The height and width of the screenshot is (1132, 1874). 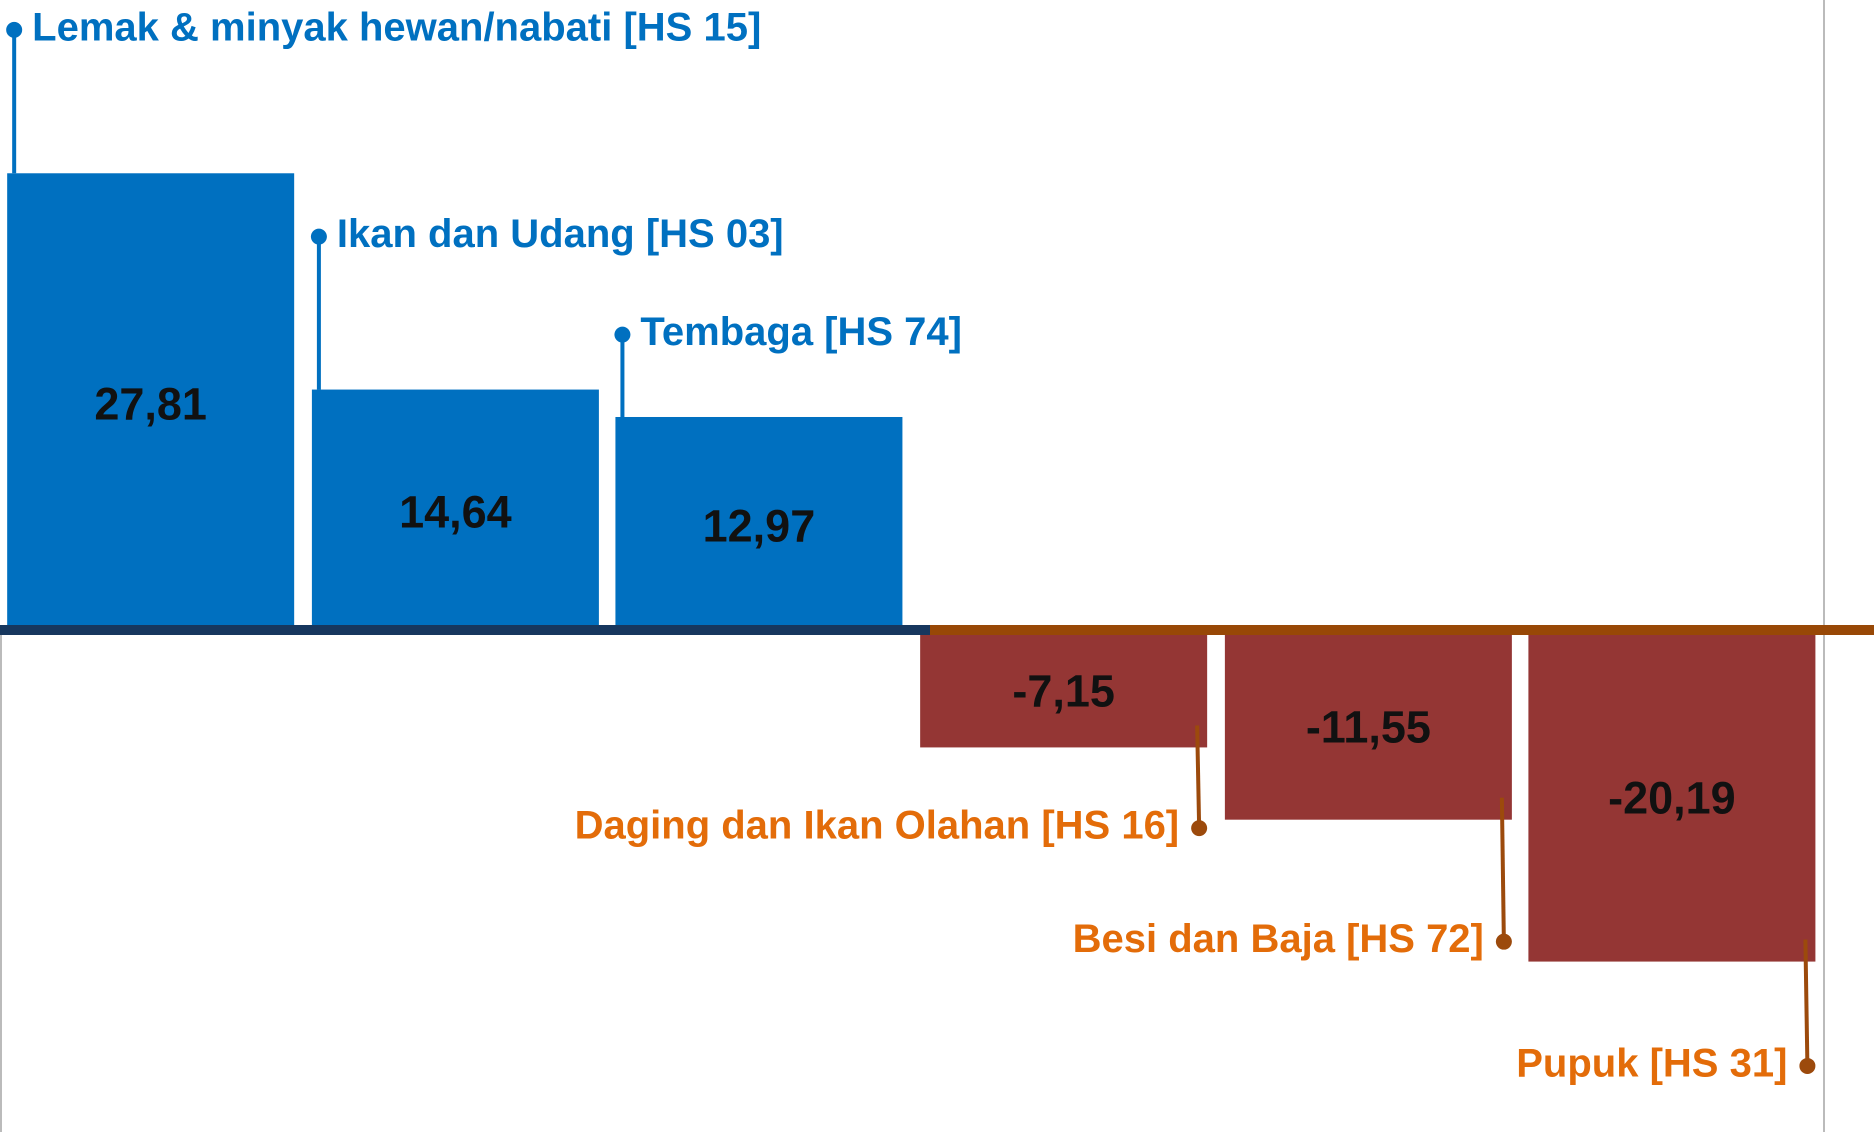 What do you see at coordinates (877, 826) in the screenshot?
I see `category-label: Daging dan Ikan Olahan [HS 16]` at bounding box center [877, 826].